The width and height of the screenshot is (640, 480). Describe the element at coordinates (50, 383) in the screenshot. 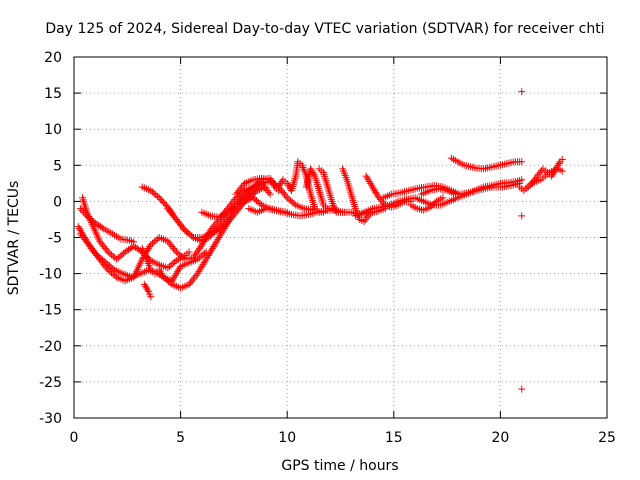

I see `y-tick-label: -25` at that location.